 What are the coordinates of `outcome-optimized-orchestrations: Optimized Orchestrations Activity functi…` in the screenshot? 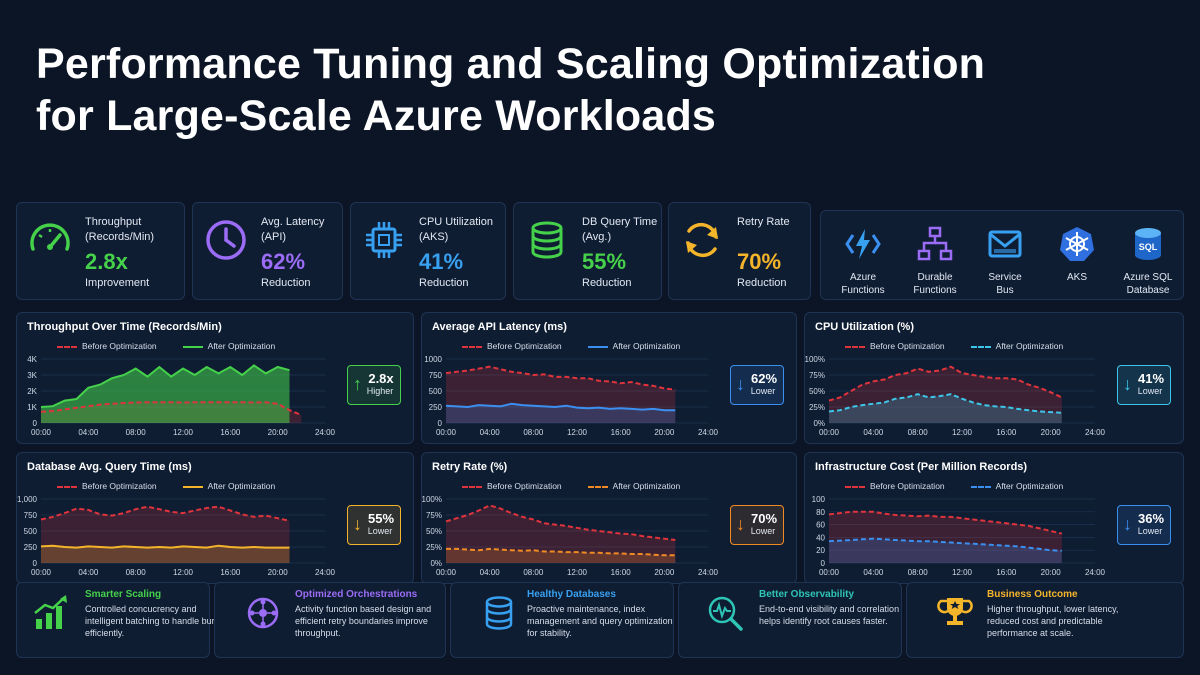 It's located at (330, 620).